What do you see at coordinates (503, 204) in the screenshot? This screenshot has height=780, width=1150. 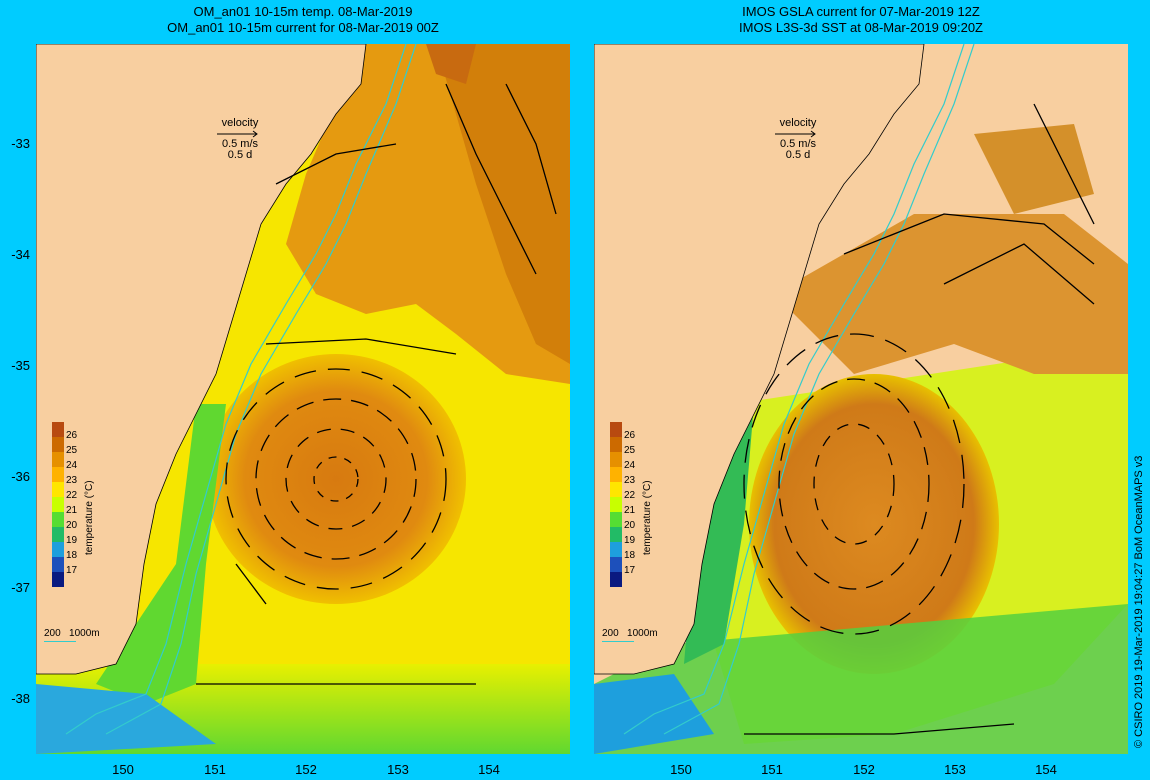 I see `warm-core-northeast` at bounding box center [503, 204].